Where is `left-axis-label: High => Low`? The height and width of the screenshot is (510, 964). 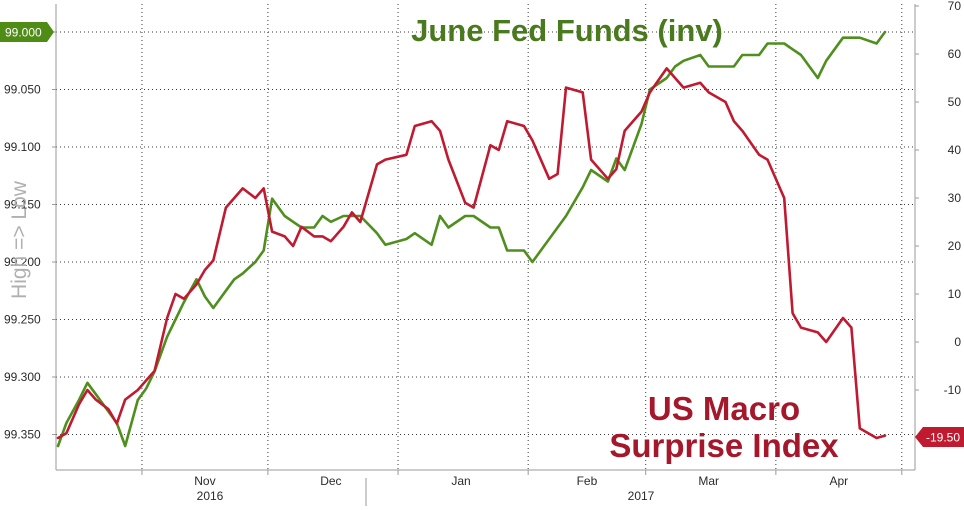
left-axis-label: High => Low is located at coordinates (19, 239).